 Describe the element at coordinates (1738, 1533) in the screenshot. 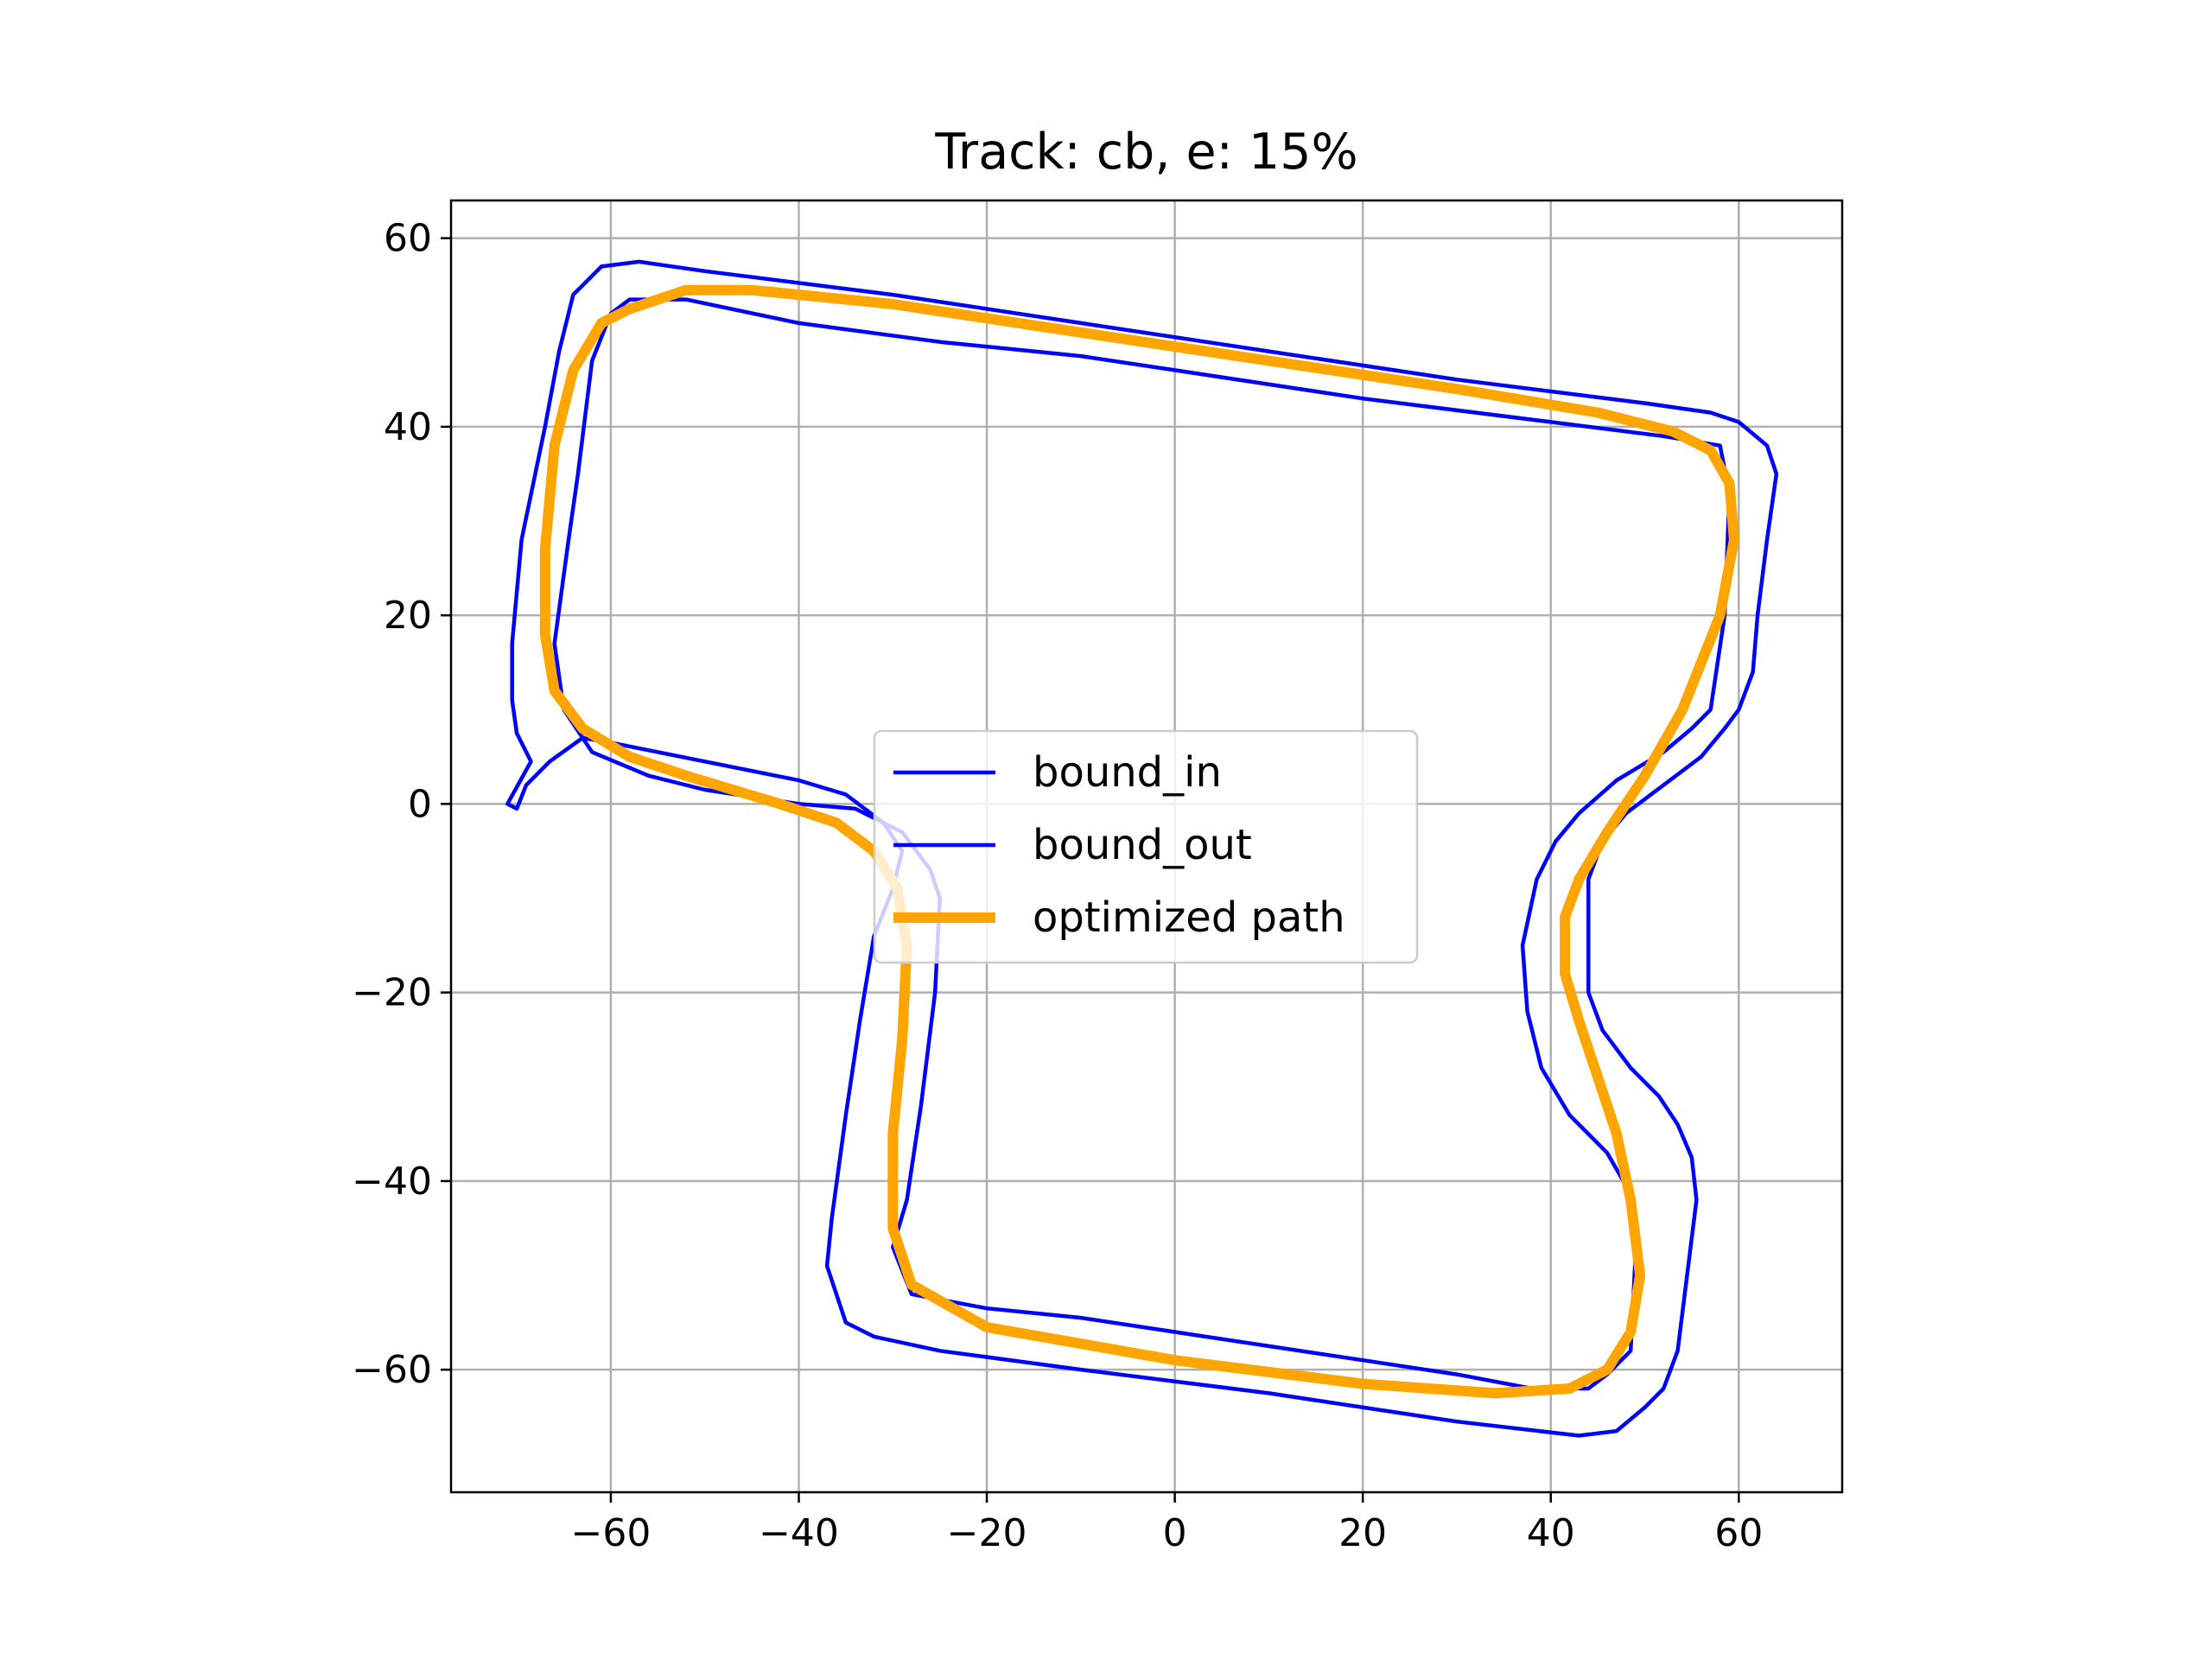

I see `x-tick-label: 60` at that location.